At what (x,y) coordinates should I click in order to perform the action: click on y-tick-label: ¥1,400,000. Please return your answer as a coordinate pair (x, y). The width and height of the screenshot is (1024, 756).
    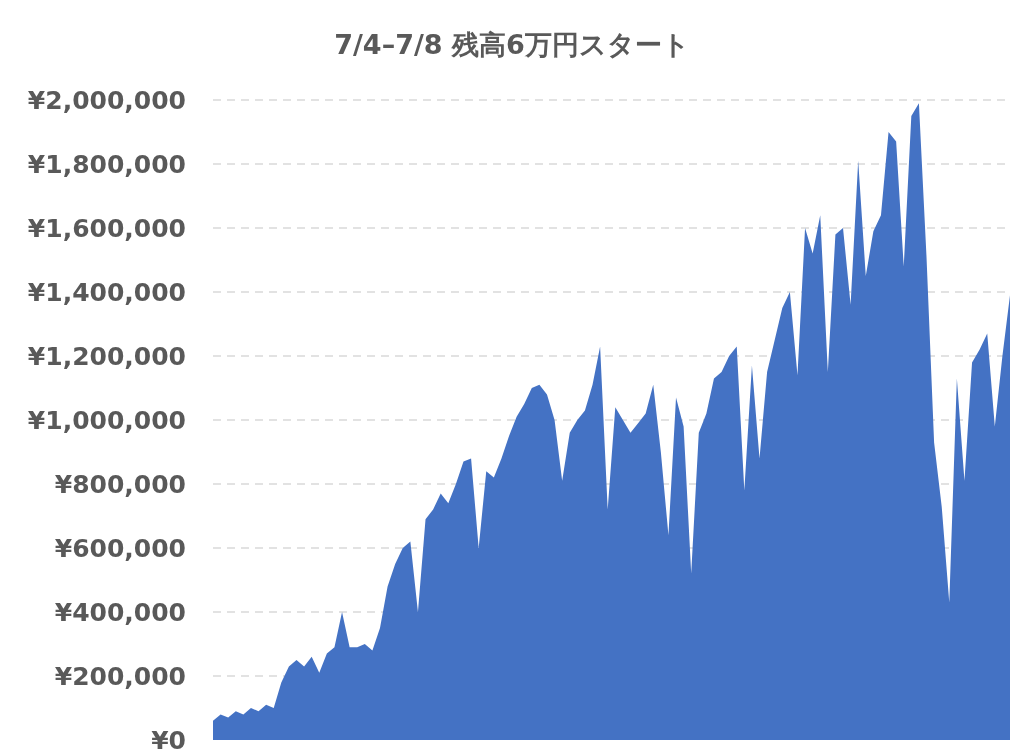
    Looking at the image, I should click on (106, 292).